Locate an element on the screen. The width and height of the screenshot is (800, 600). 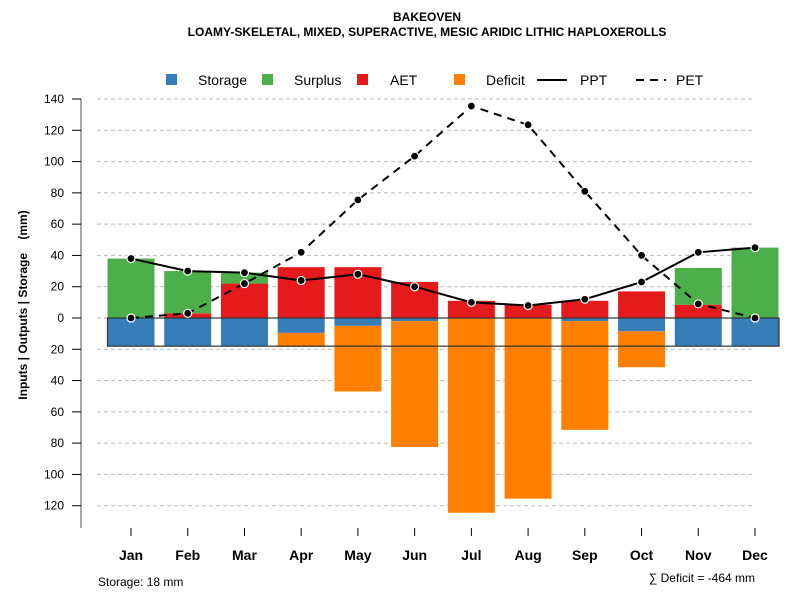
legend-swatch-deficit is located at coordinates (459, 79).